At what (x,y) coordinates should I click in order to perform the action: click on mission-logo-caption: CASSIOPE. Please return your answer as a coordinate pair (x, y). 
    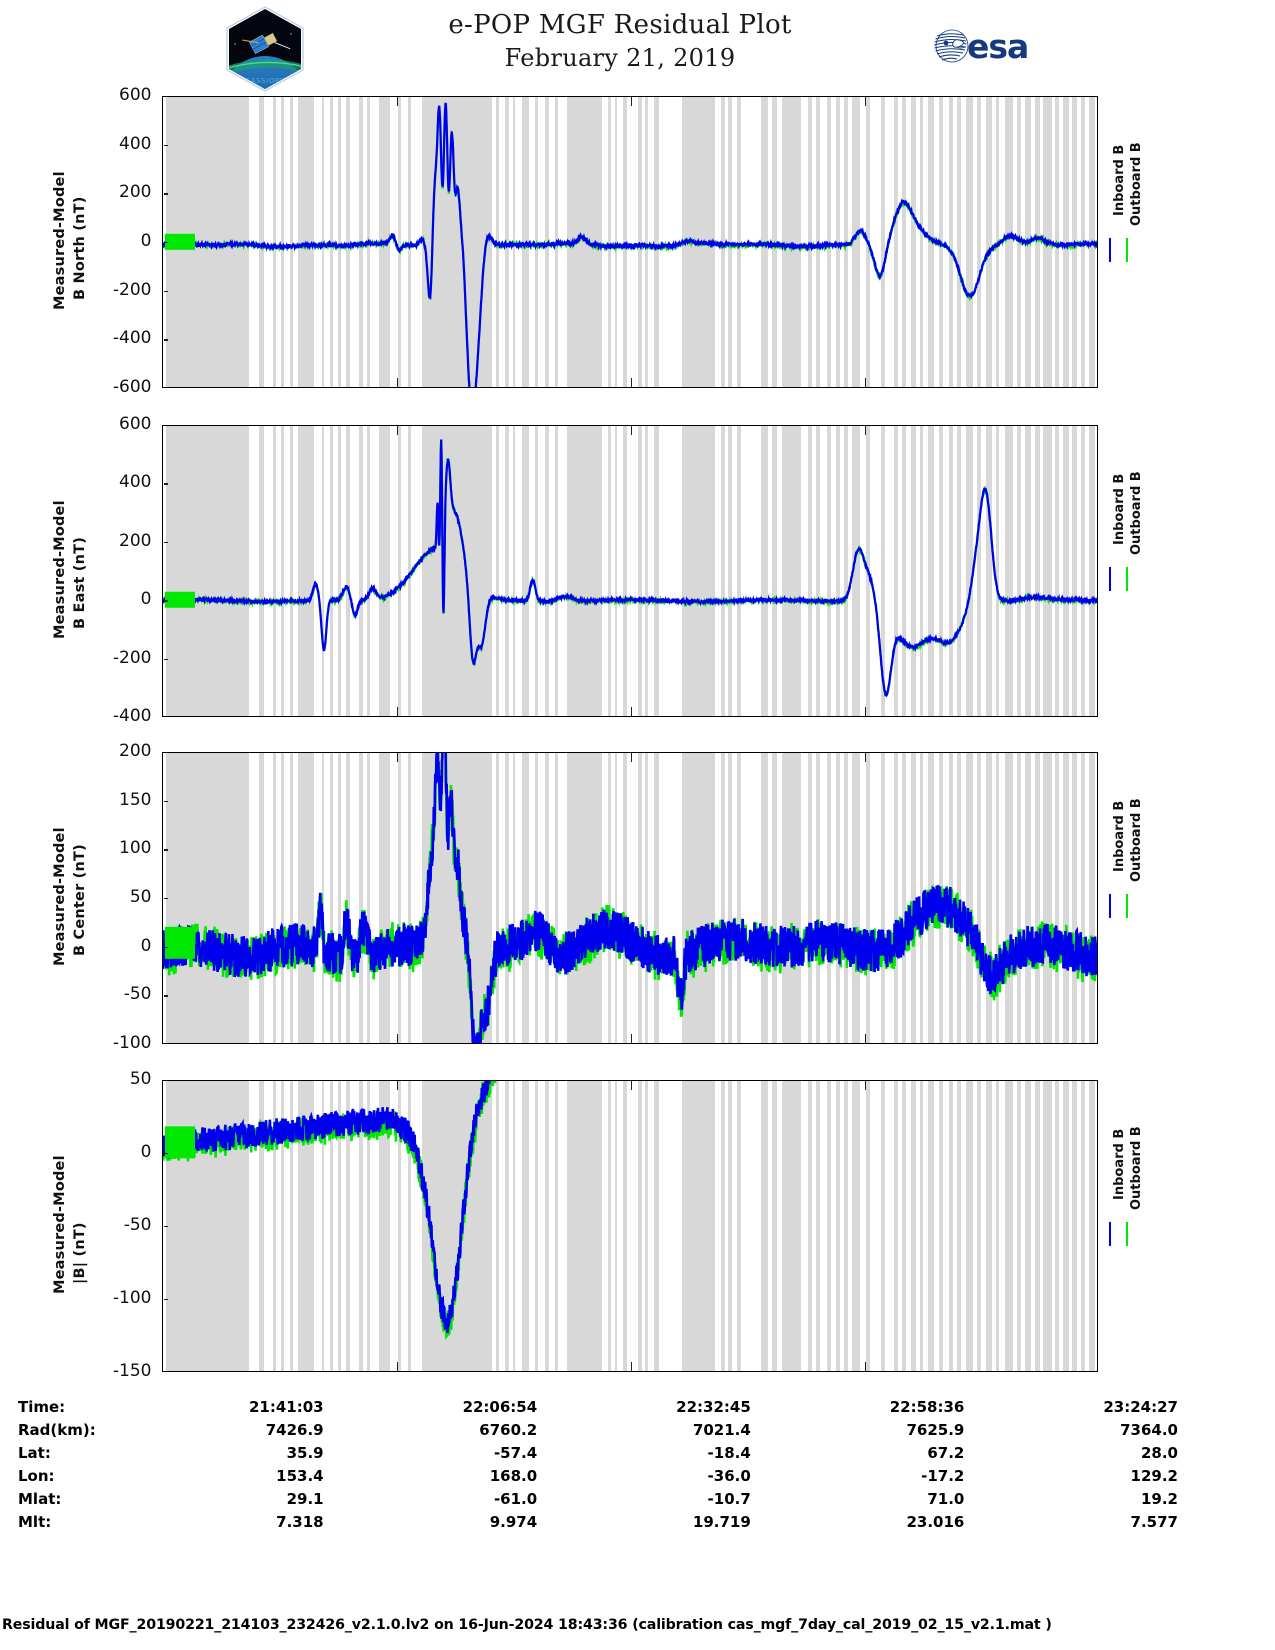
    Looking at the image, I should click on (265, 81).